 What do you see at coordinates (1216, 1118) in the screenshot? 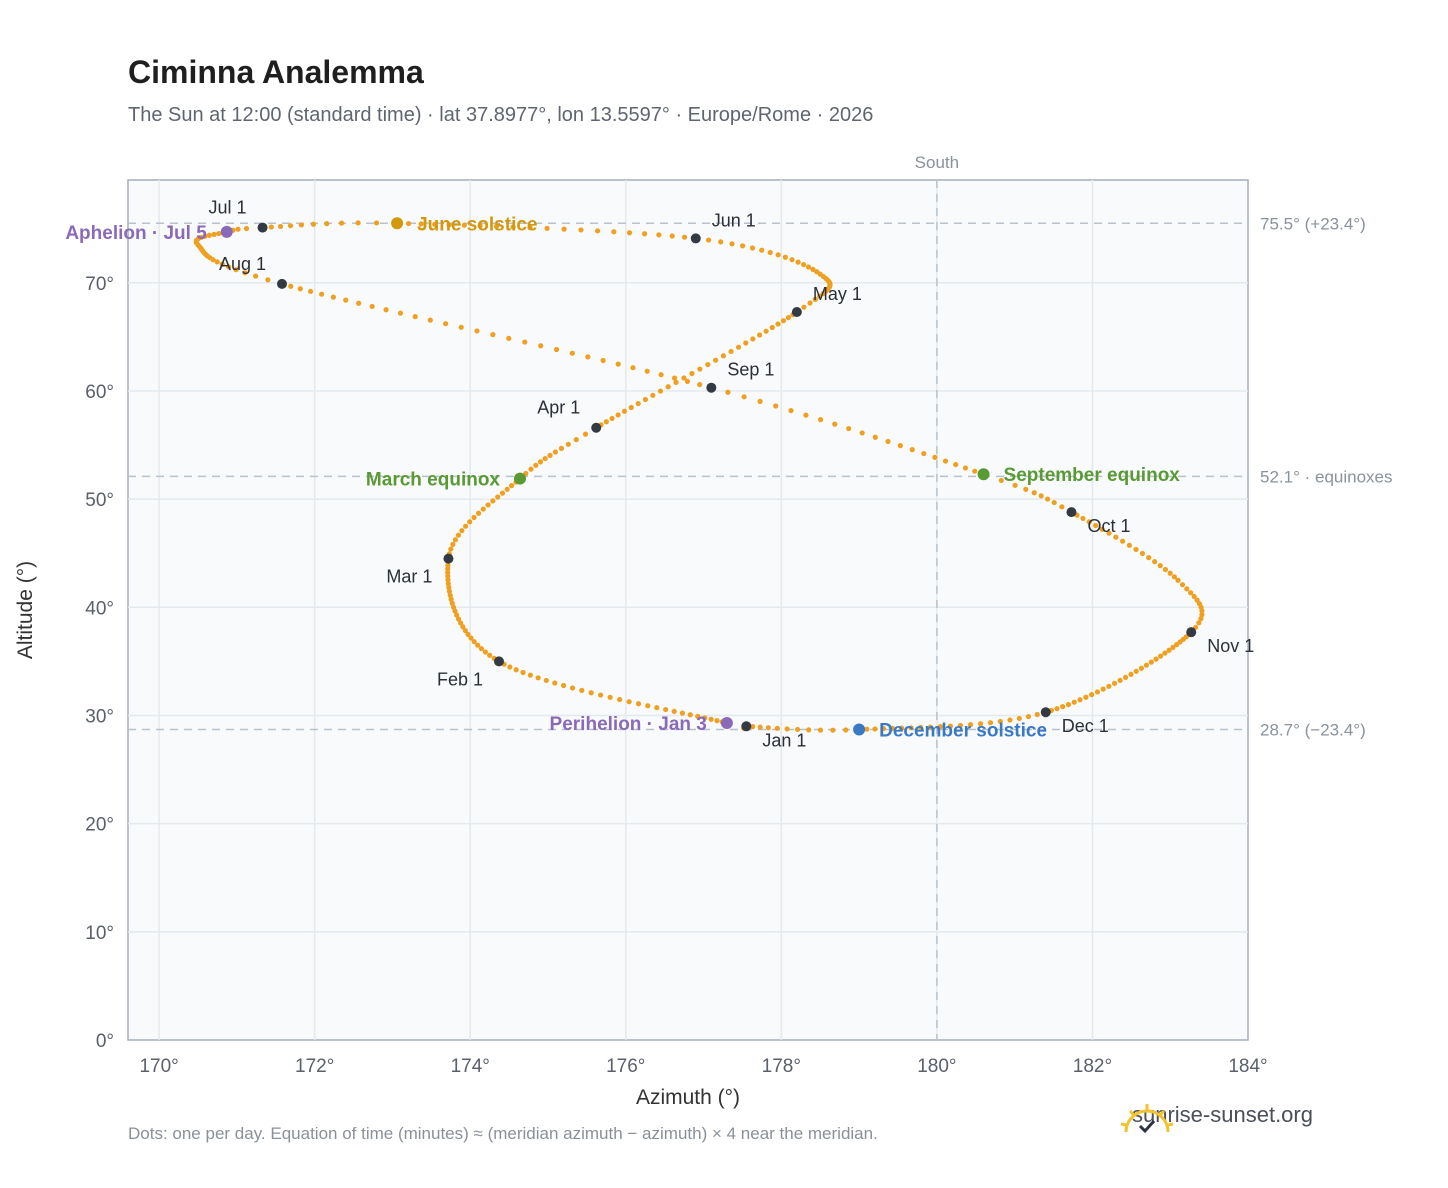
I see `brand: sunrise-sunset.org` at bounding box center [1216, 1118].